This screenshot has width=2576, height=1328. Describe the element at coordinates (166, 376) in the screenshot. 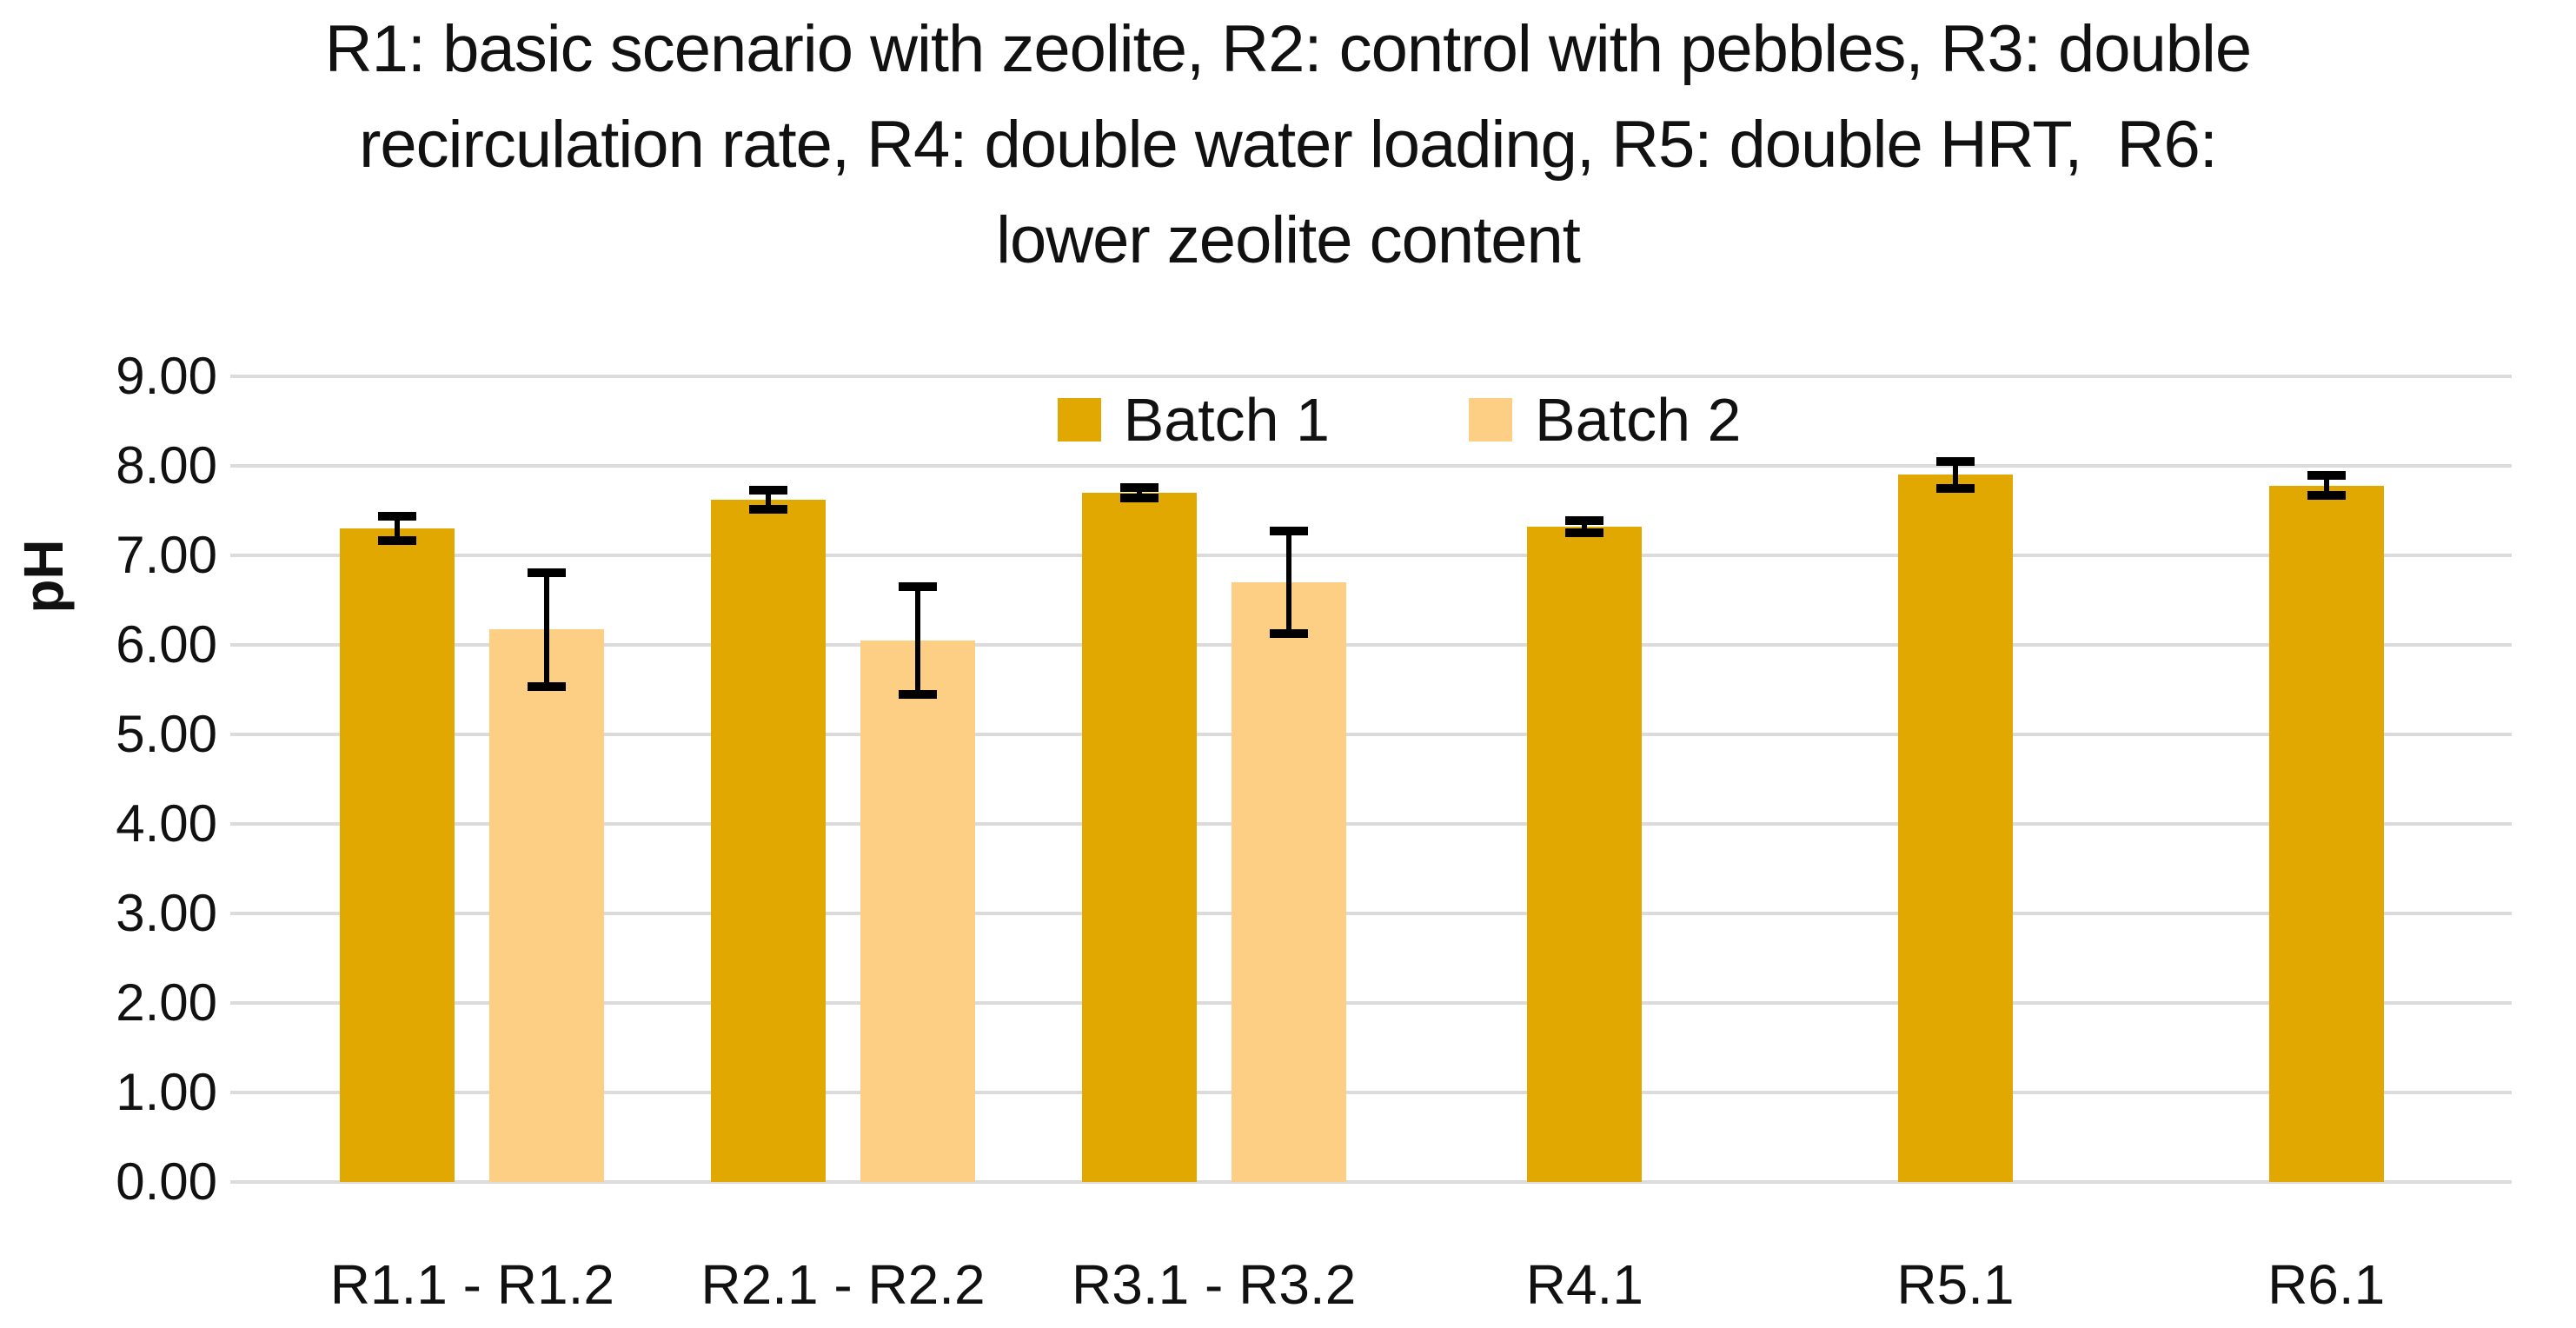

I see `y-tick-label-9.00: 9.00` at that location.